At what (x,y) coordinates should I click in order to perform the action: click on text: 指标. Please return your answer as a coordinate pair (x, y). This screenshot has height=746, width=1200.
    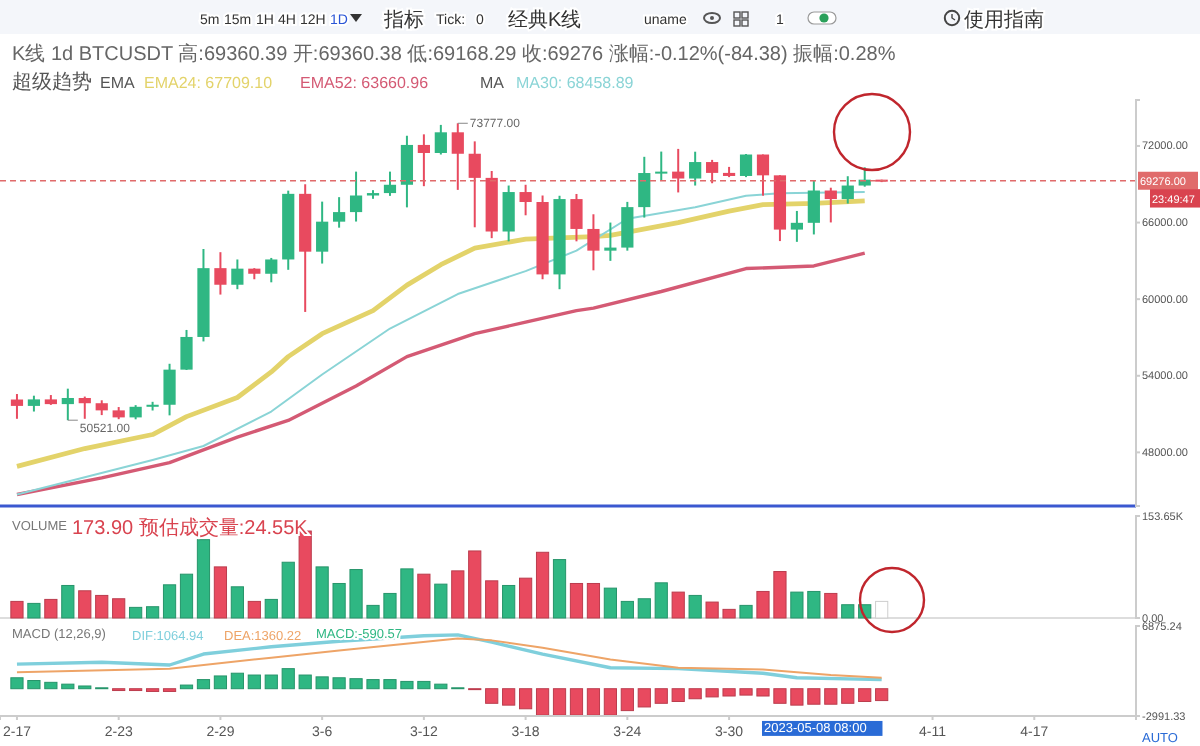
    Looking at the image, I should click on (403, 20).